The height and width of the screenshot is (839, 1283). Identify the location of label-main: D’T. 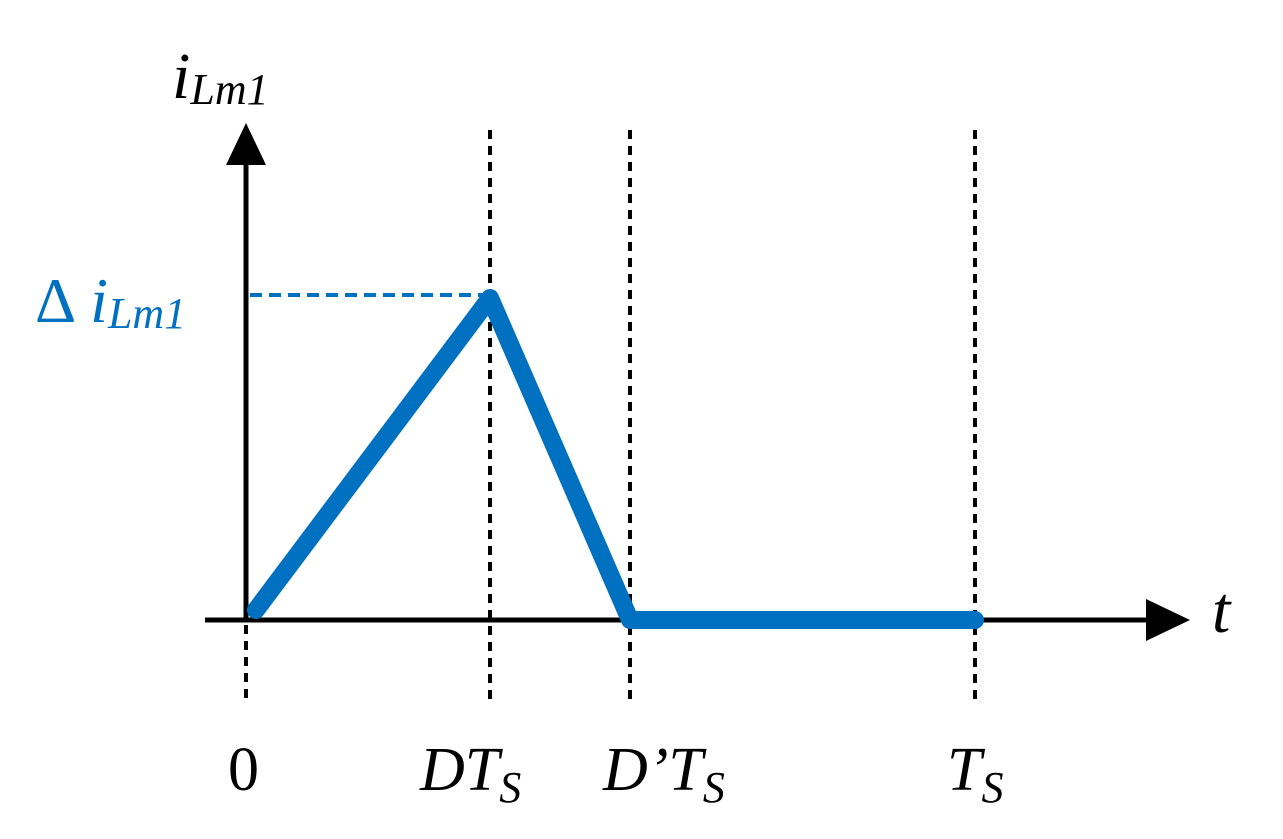
(654, 770).